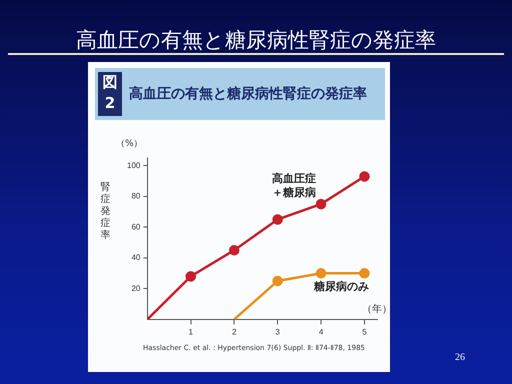  What do you see at coordinates (136, 288) in the screenshot?
I see `y-tick-label: 20` at bounding box center [136, 288].